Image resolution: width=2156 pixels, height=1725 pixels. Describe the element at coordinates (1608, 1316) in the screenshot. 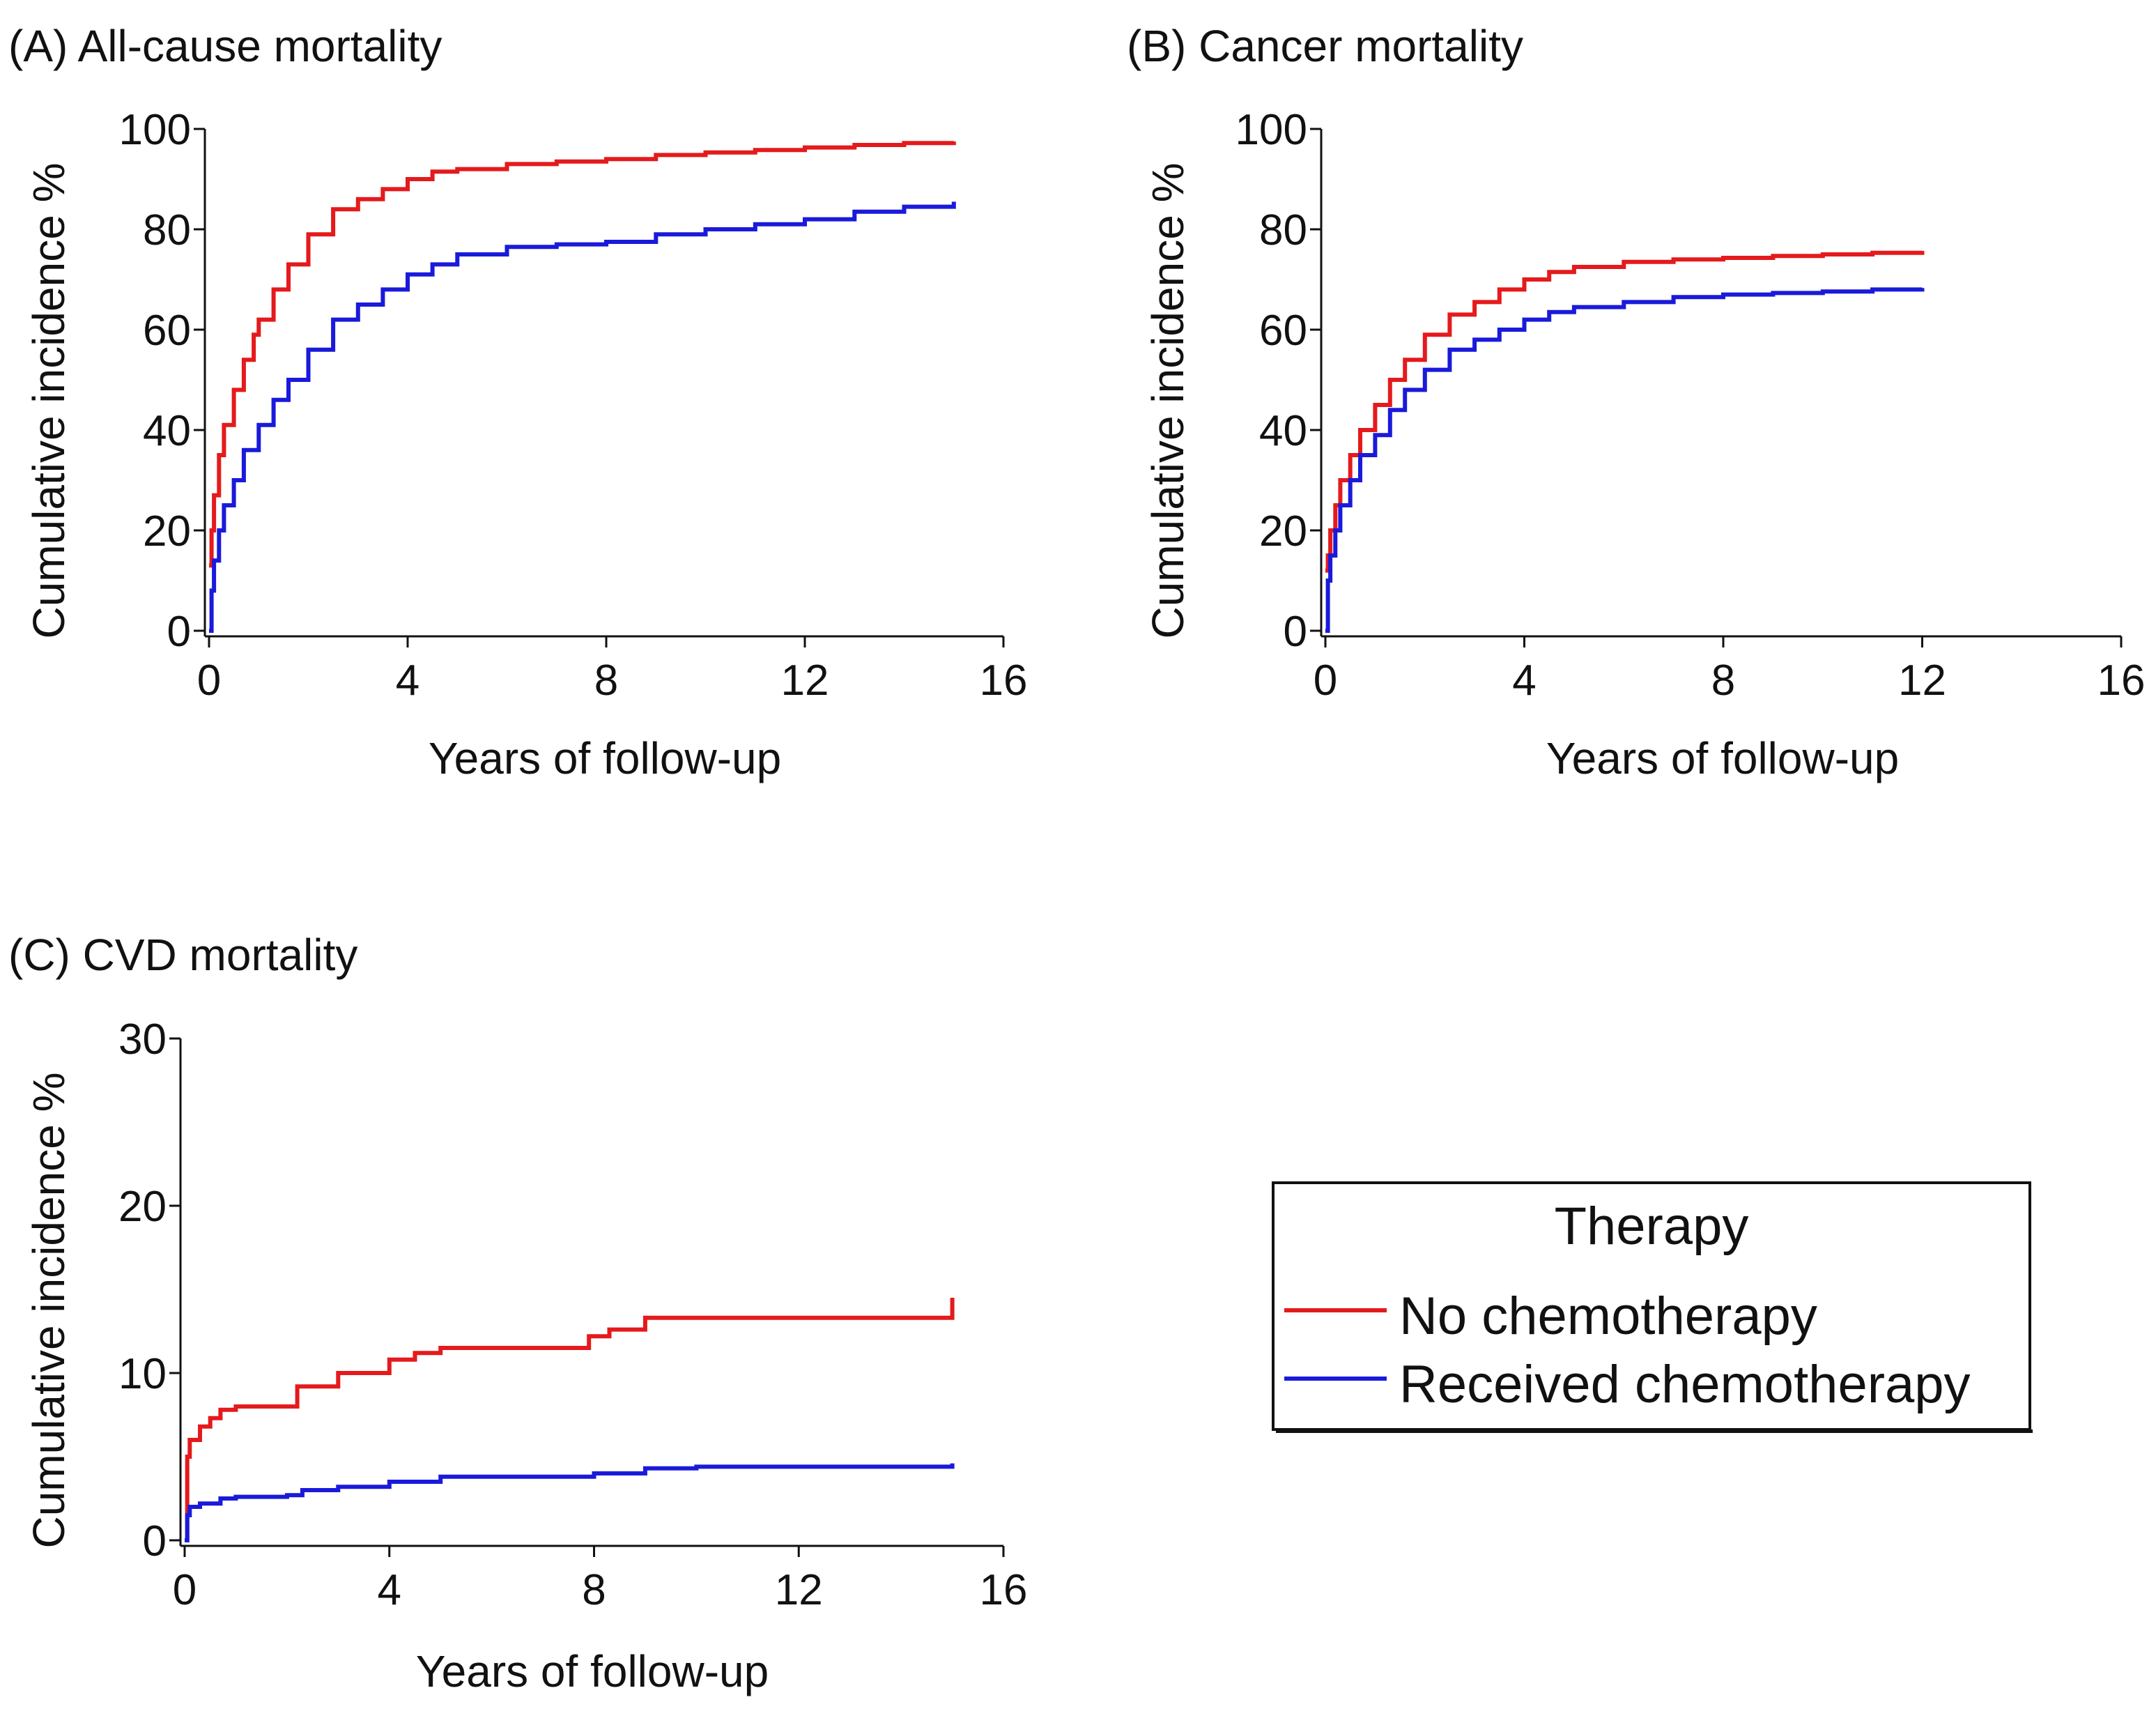

I see `legend-label-no-chemotherapy: No chemotherapy` at that location.